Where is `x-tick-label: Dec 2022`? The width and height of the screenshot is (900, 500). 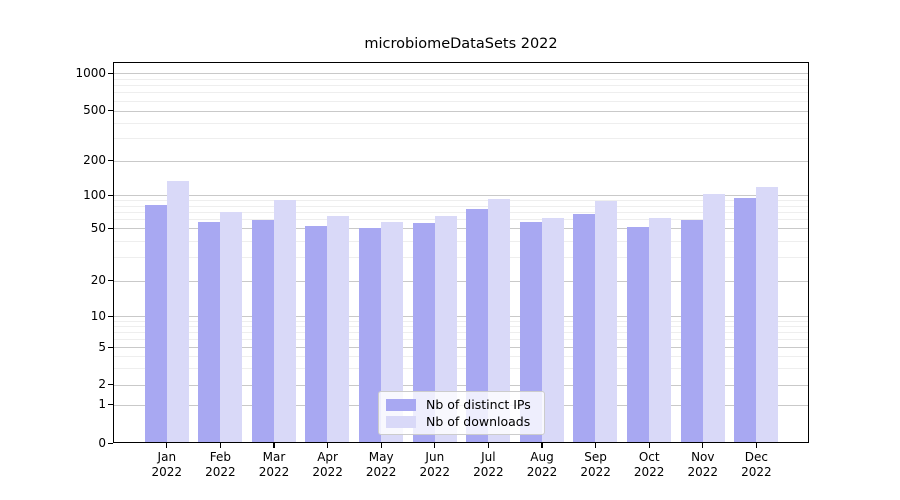
x-tick-label: Dec 2022 is located at coordinates (756, 465).